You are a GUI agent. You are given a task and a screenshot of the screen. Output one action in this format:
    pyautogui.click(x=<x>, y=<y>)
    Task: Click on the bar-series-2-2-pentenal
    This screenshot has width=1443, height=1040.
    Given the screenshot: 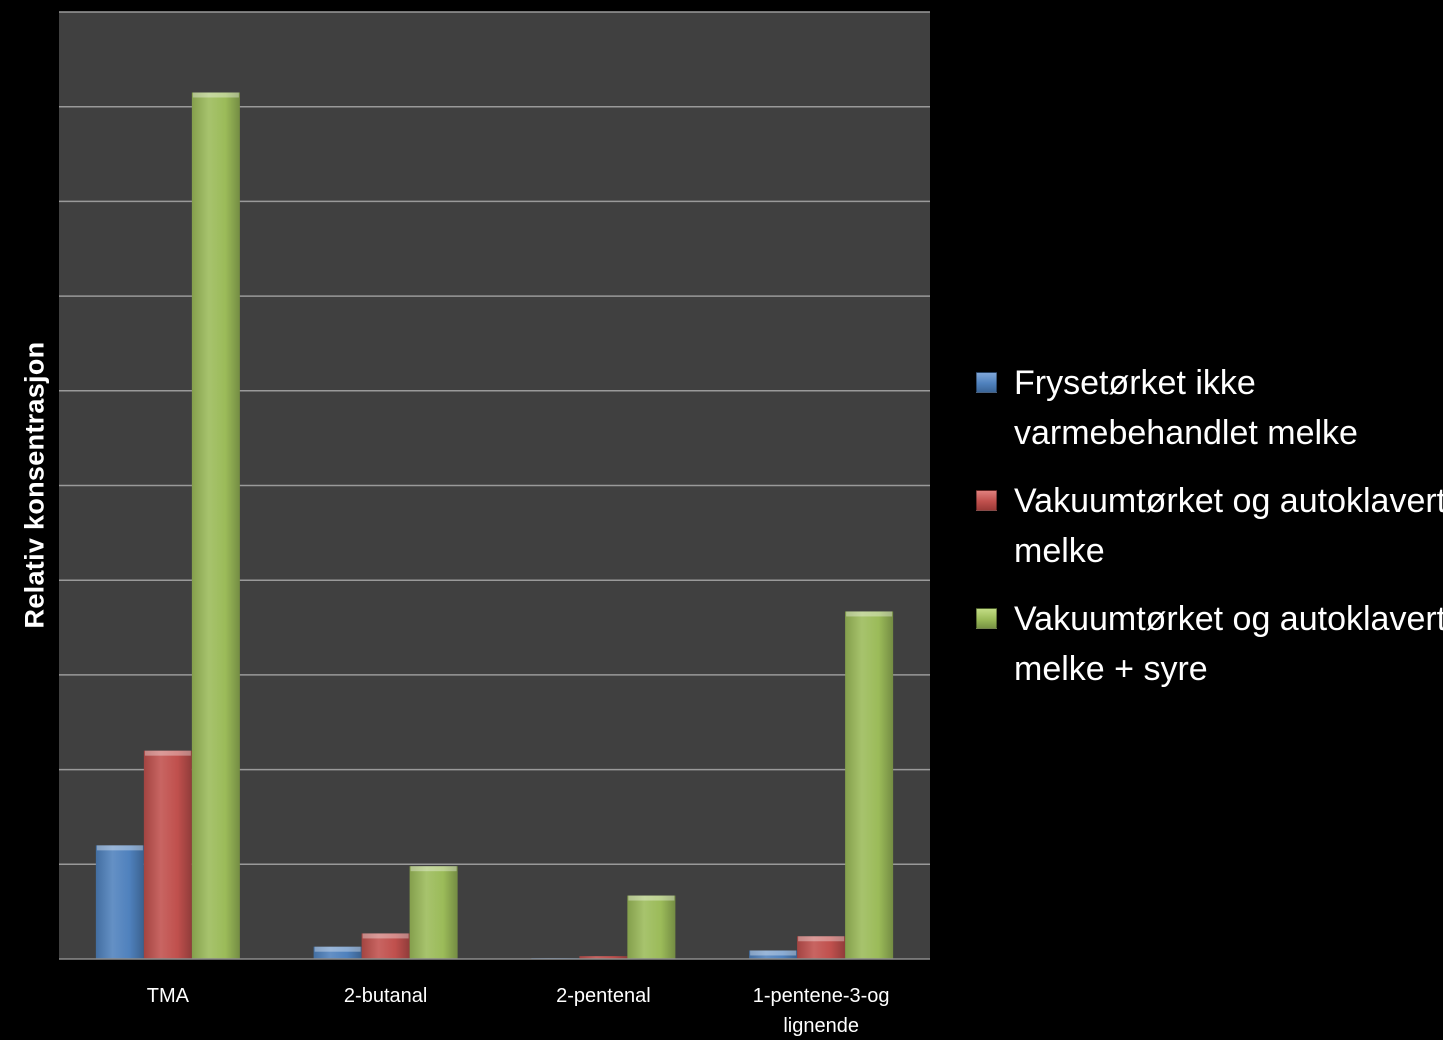 What is the action you would take?
    pyautogui.click(x=603, y=957)
    